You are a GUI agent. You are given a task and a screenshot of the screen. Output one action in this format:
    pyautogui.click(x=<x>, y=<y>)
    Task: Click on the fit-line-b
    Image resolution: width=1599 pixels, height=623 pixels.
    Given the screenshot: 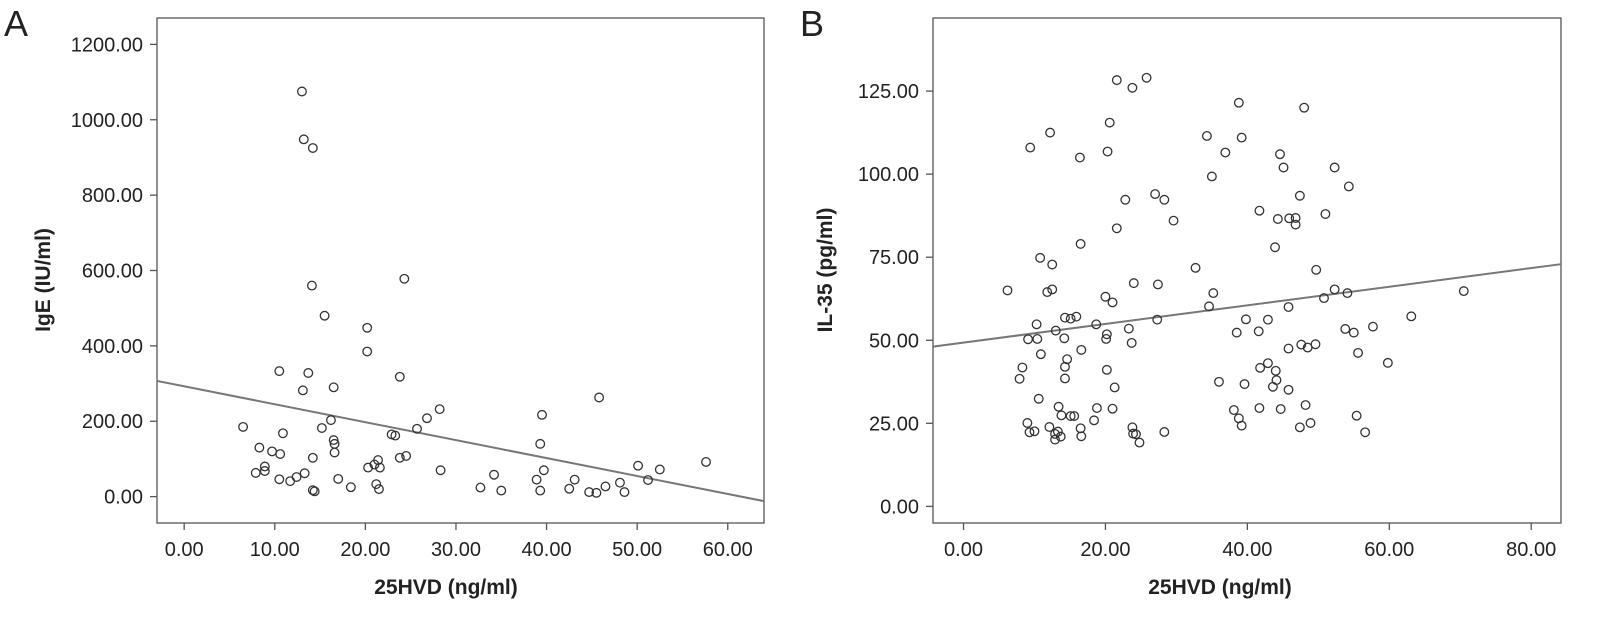 What is the action you would take?
    pyautogui.click(x=1247, y=305)
    